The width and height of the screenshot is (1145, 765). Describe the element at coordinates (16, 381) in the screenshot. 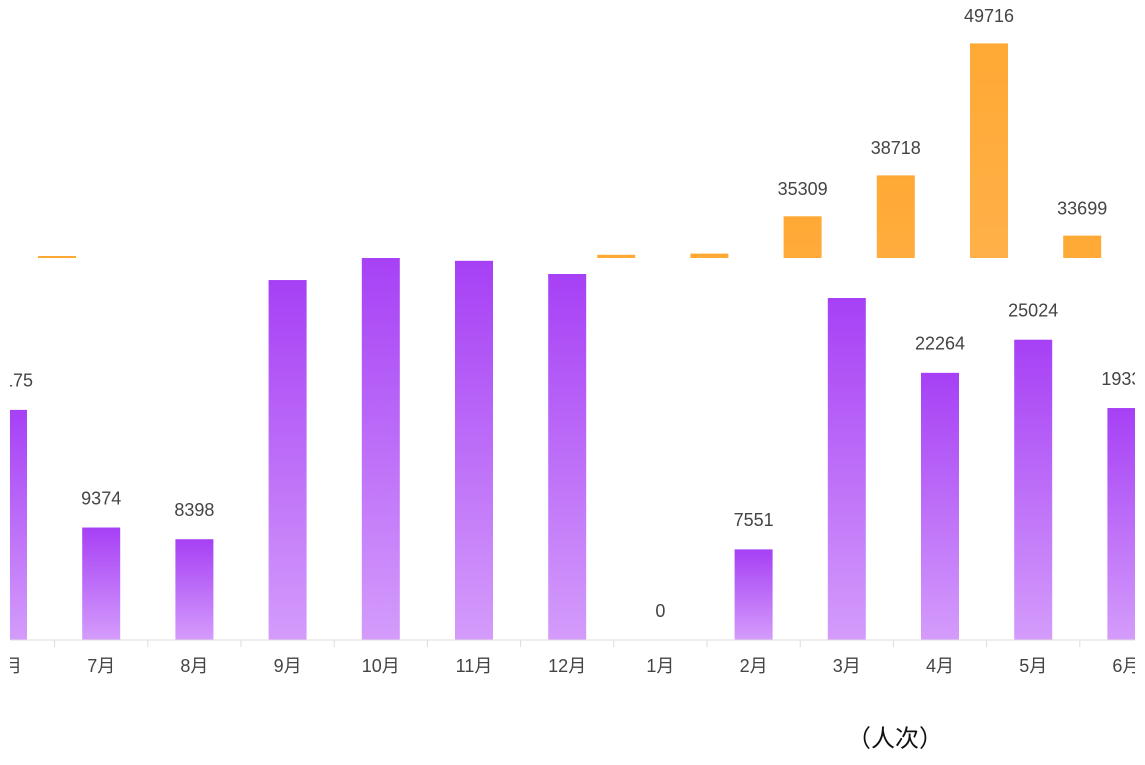

I see `value-label: 19175` at that location.